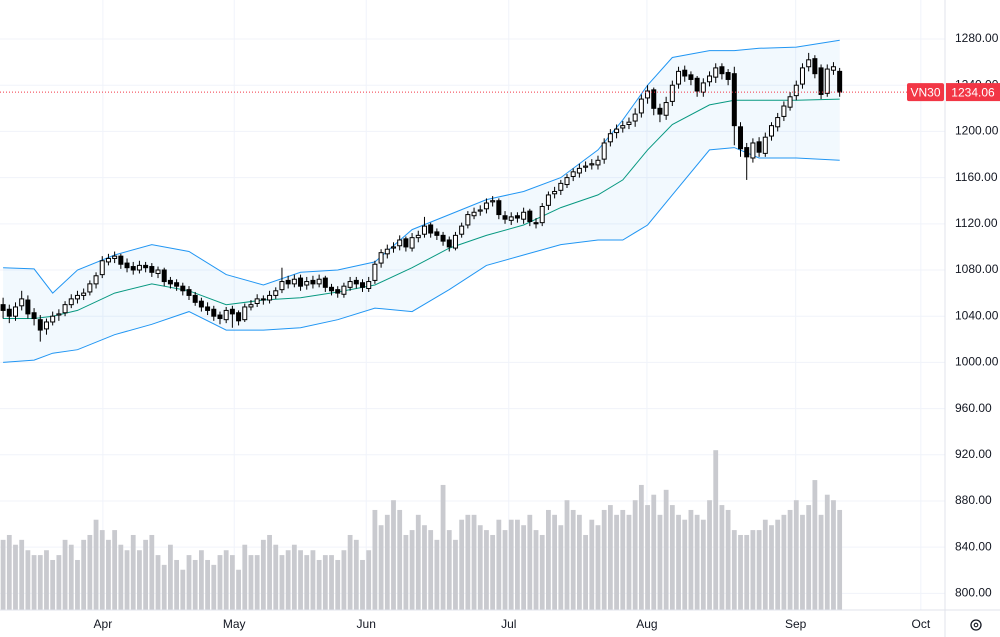  Describe the element at coordinates (973, 92) in the screenshot. I see `last-price-badge` at that location.